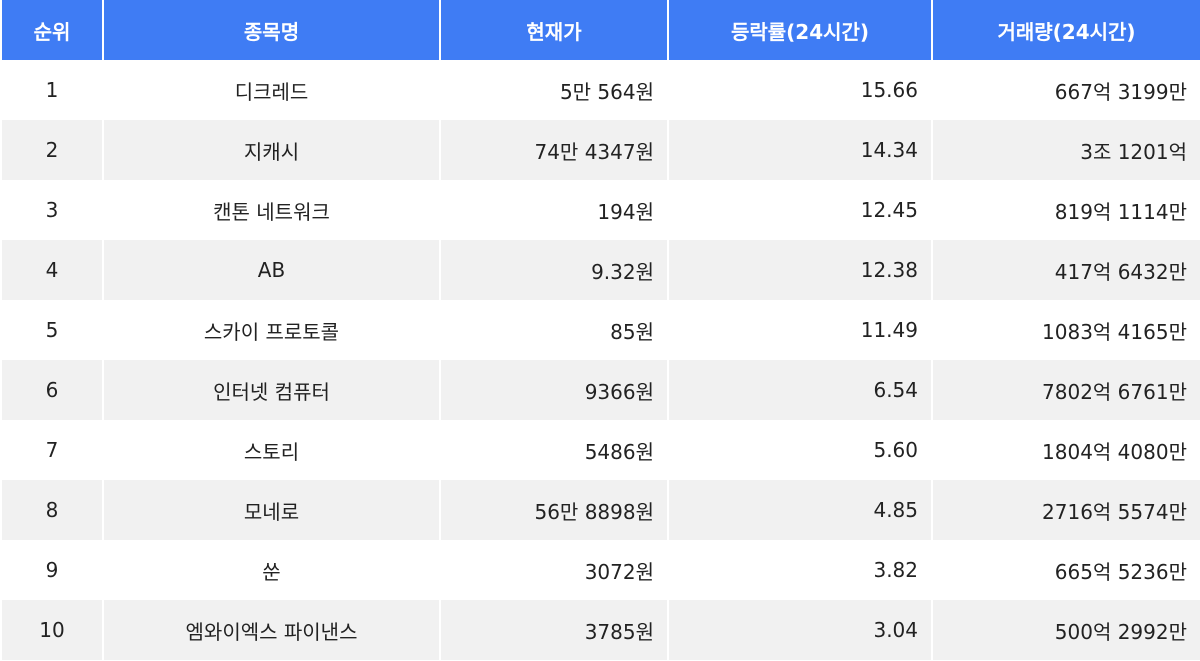 The image size is (1200, 661). Describe the element at coordinates (800, 330) in the screenshot. I see `change-cell: 11.49` at that location.